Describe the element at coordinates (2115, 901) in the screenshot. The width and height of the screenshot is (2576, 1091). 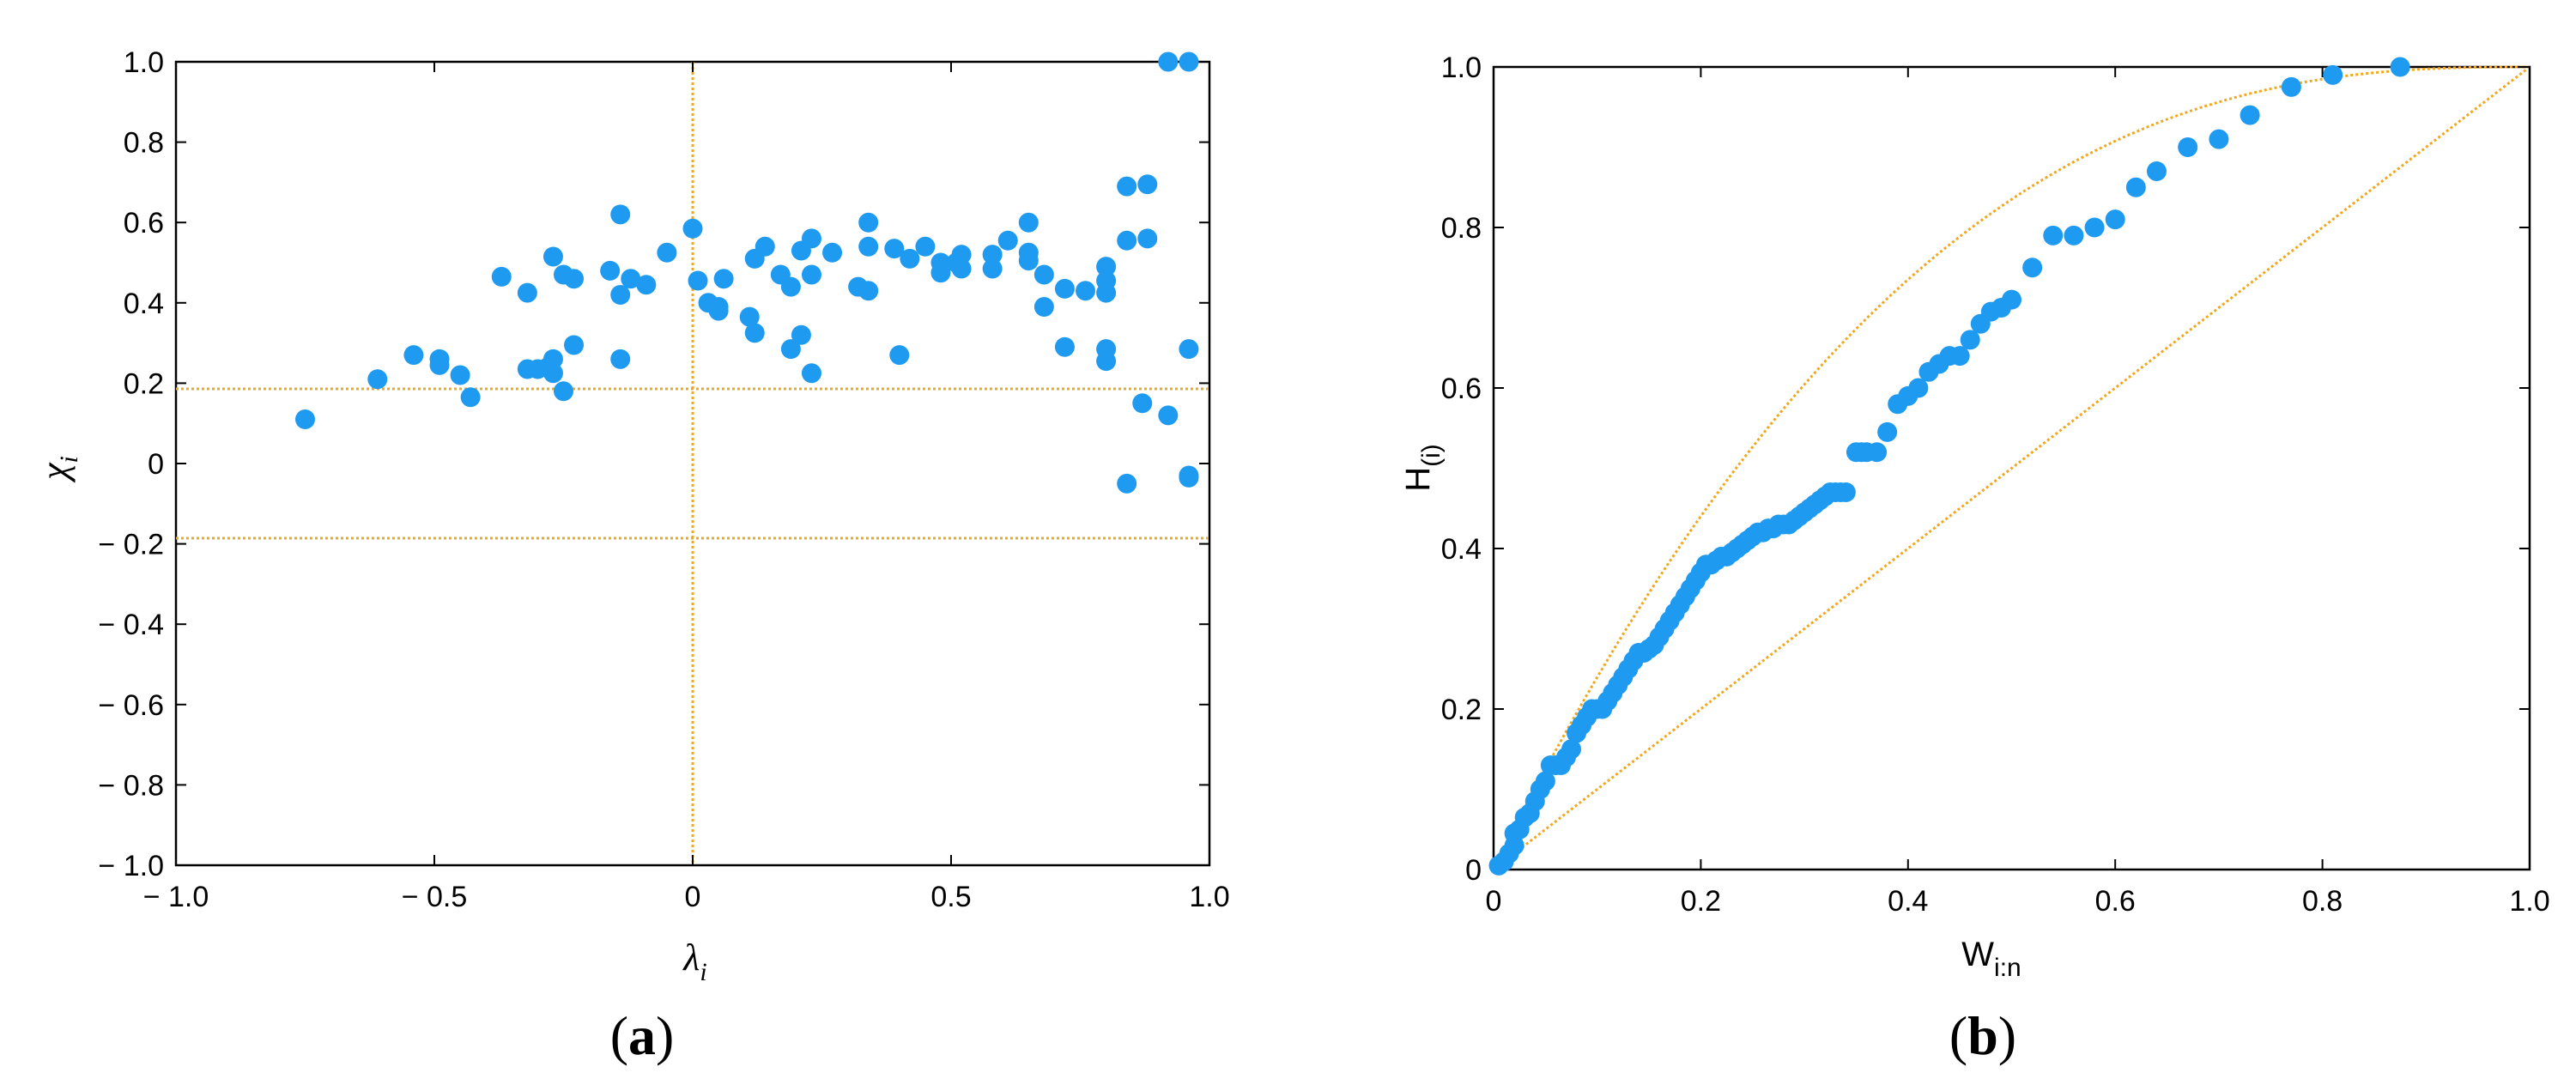
I see `x-tick-label: 0.6` at that location.